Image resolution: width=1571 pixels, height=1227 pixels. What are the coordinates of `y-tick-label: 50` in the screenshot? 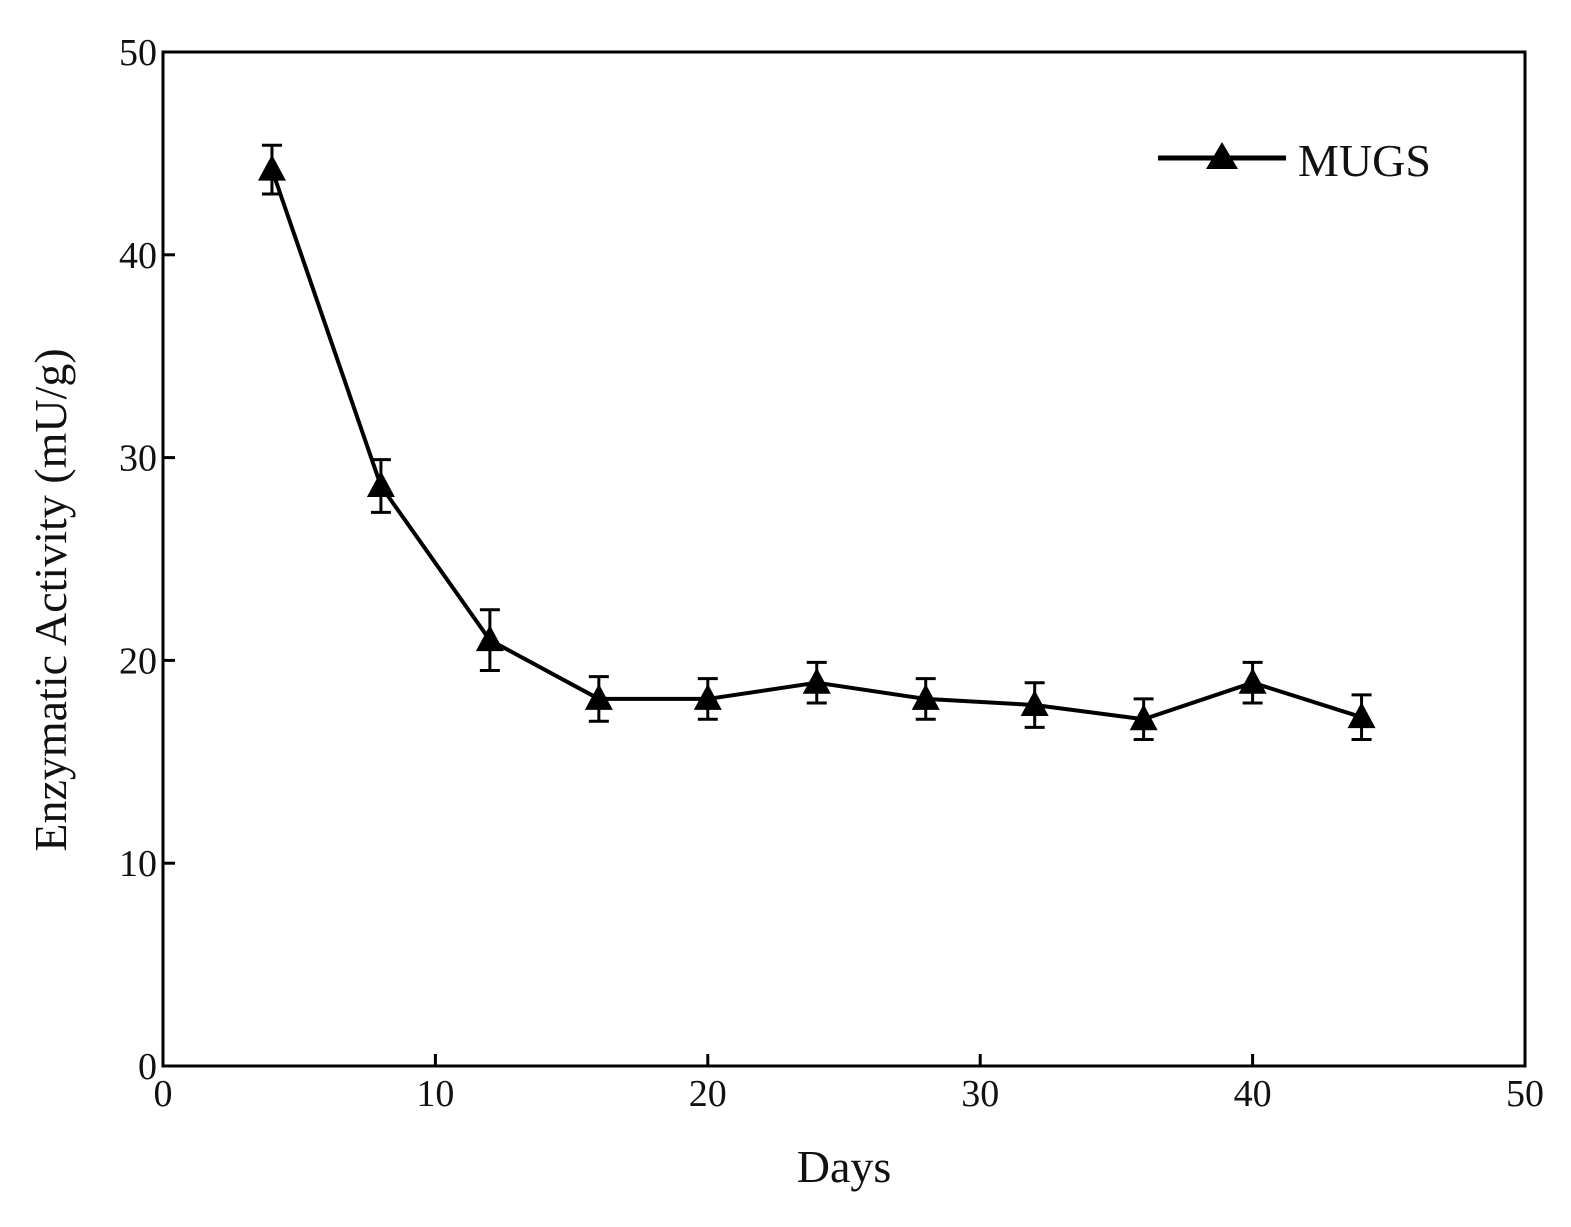 It's located at (138, 53).